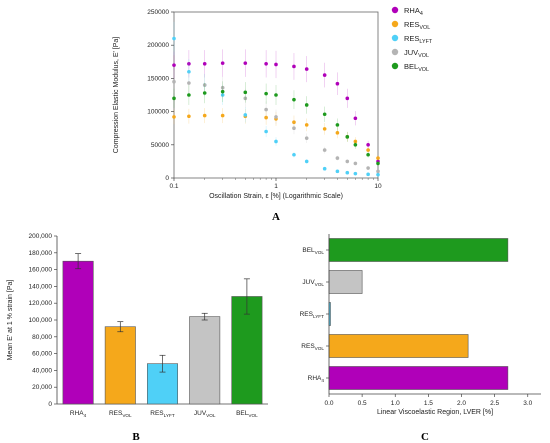 The width and height of the screenshot is (550, 443). I want to click on legend-label: JUVVOL, so click(416, 53).